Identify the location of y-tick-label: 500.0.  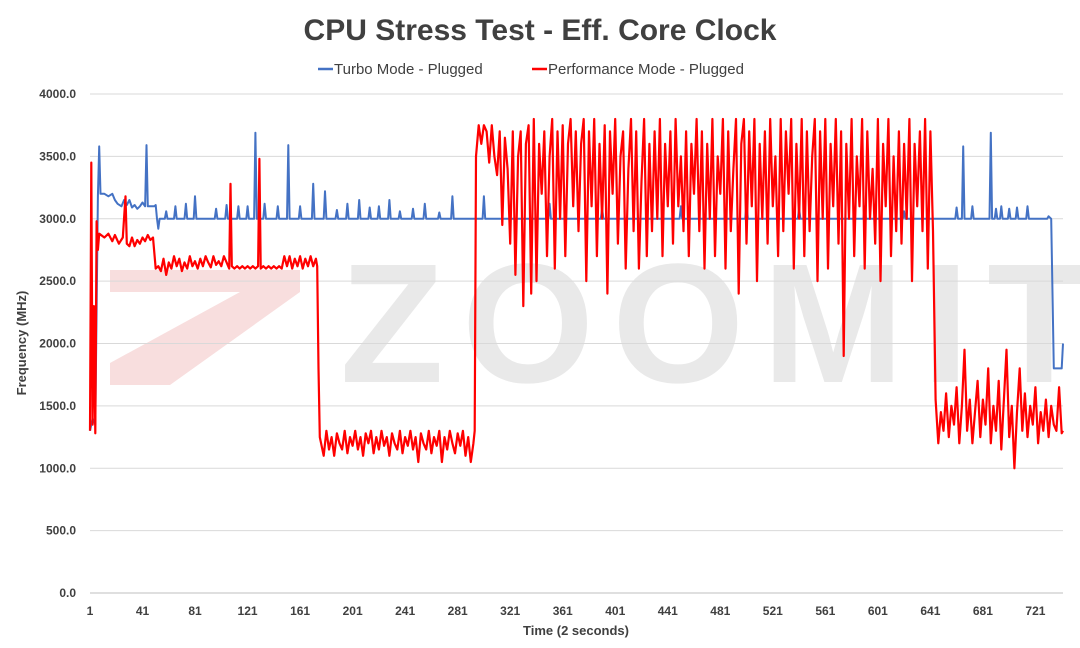
(61, 531).